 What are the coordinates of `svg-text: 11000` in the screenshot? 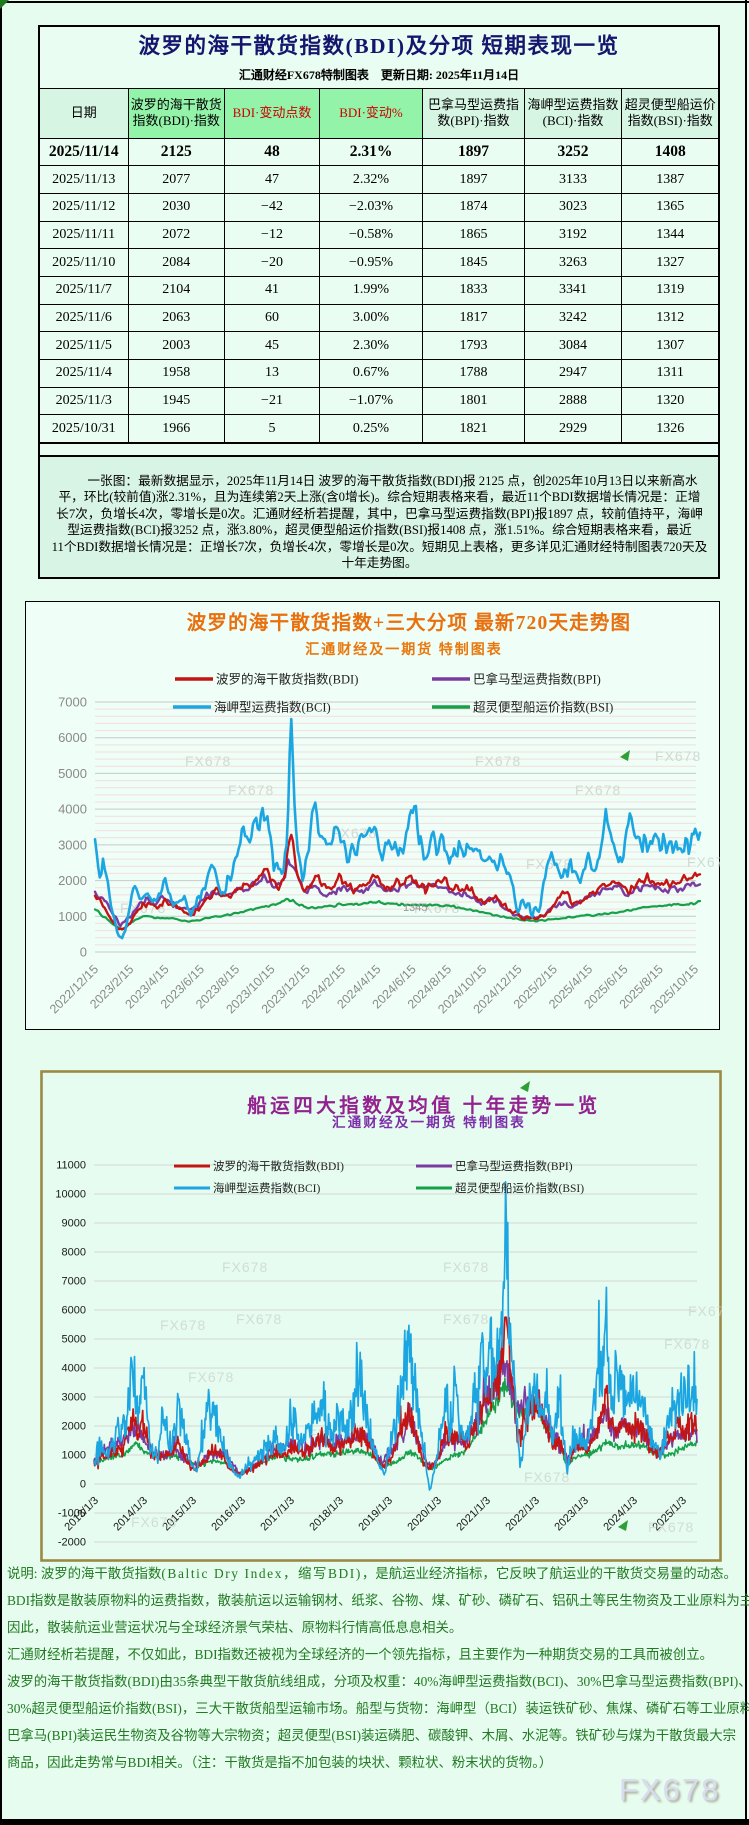 It's located at (71, 1166).